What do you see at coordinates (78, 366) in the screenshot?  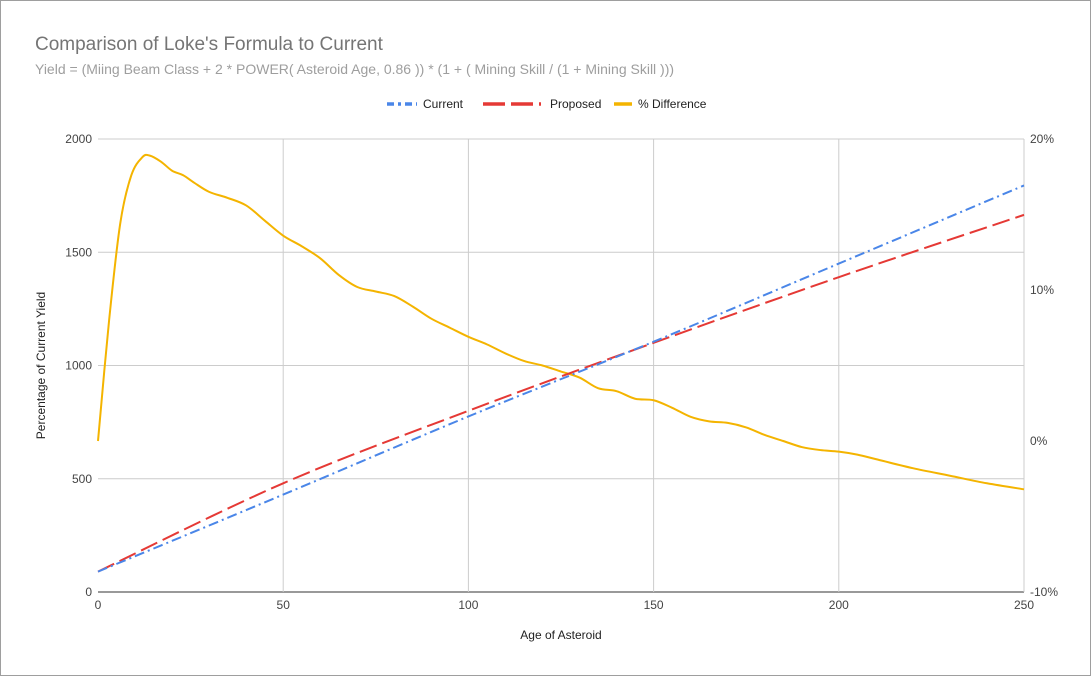 I see `y-tick-label: 1000` at bounding box center [78, 366].